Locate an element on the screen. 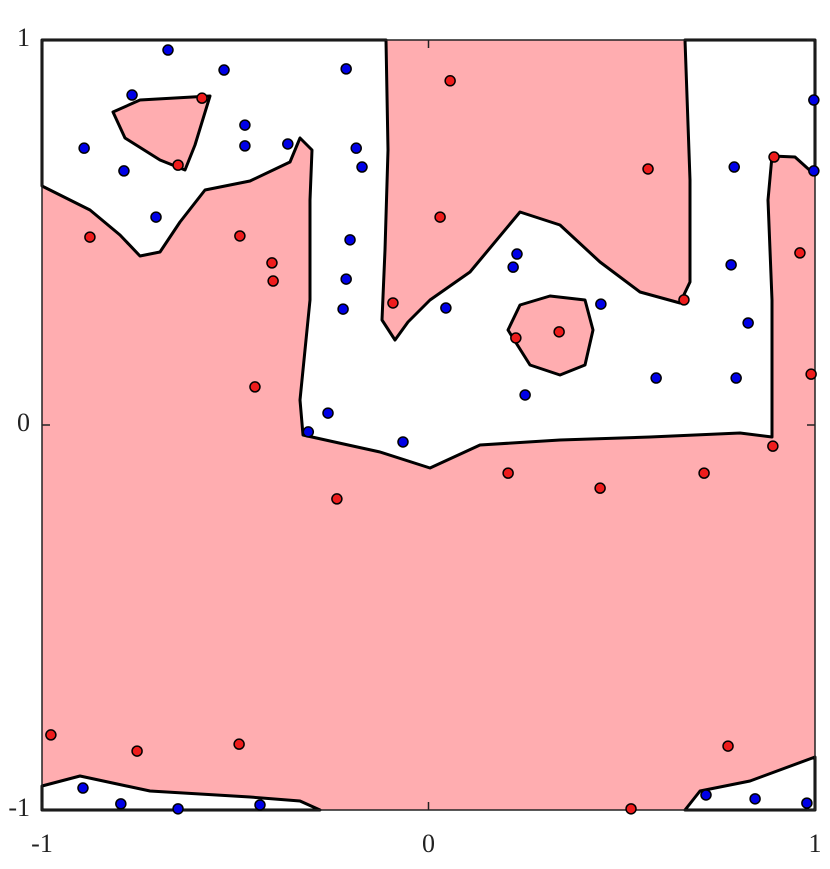 This screenshot has width=830, height=869. y-tick-label: -1 is located at coordinates (19, 807).